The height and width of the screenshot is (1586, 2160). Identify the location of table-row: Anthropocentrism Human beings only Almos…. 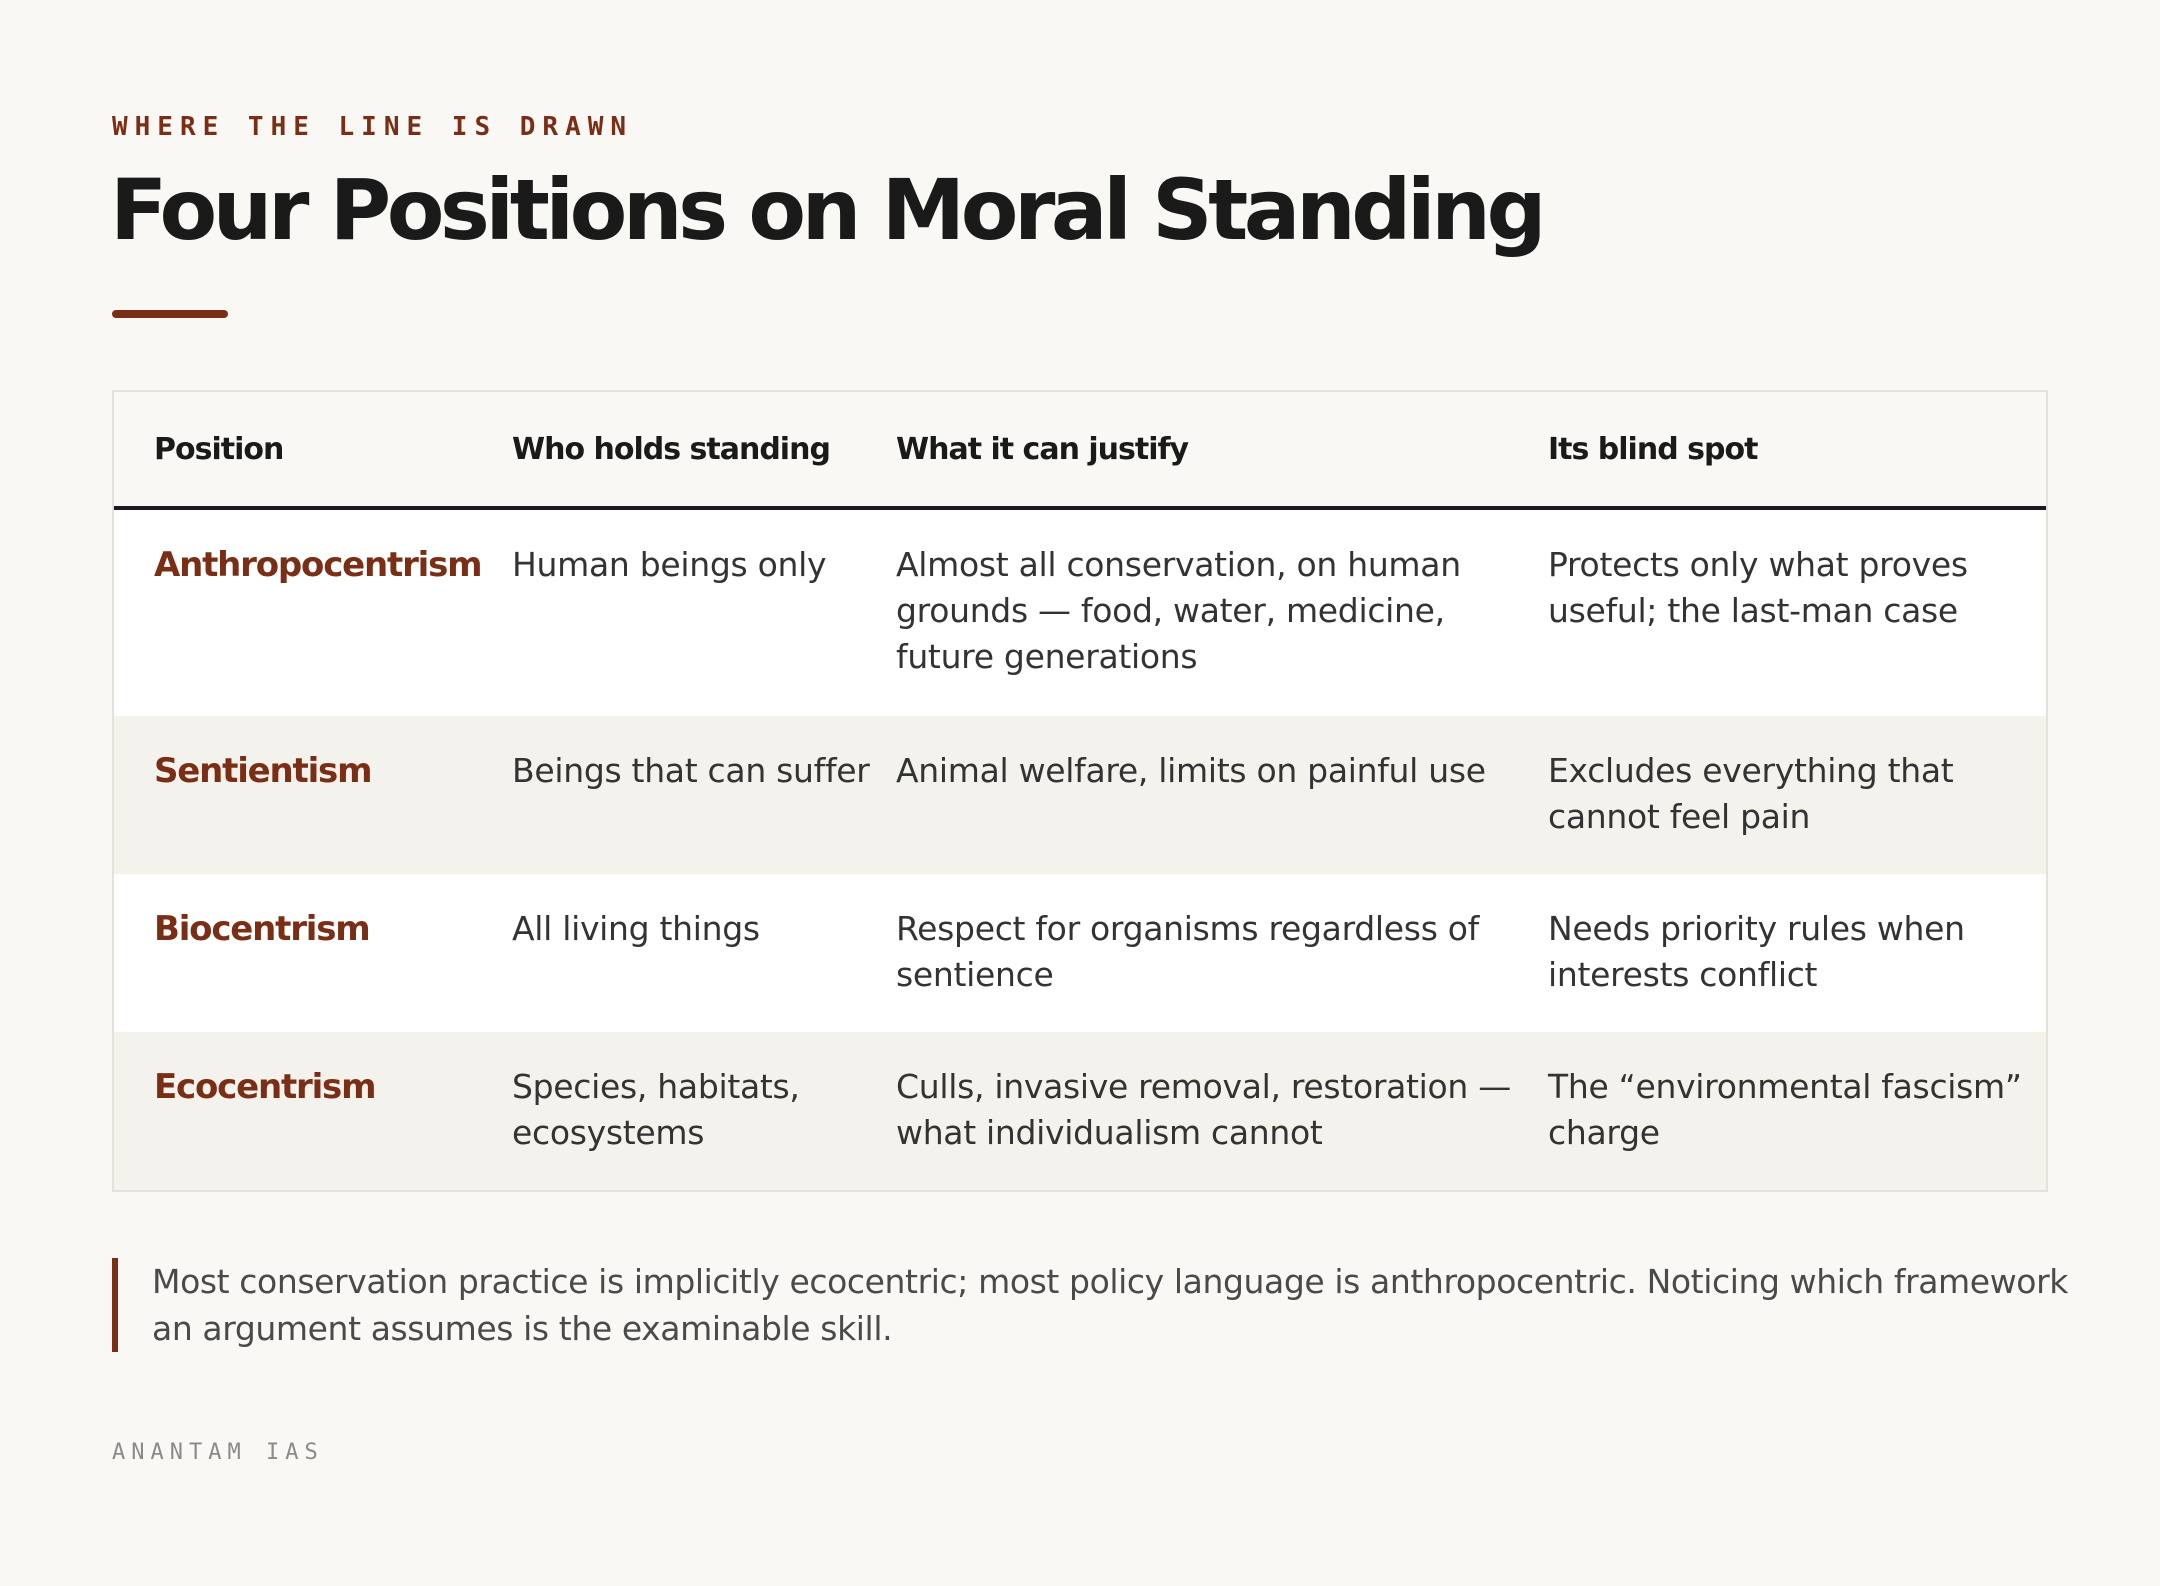
(1080, 613).